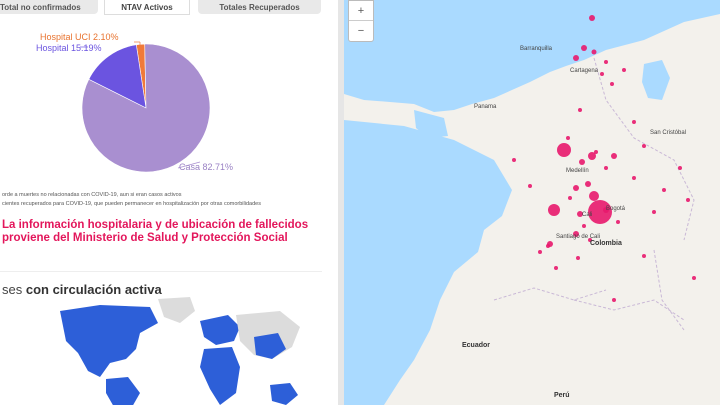 Image resolution: width=720 pixels, height=405 pixels. Describe the element at coordinates (485, 107) in the screenshot. I see `city-label: Panama` at that location.